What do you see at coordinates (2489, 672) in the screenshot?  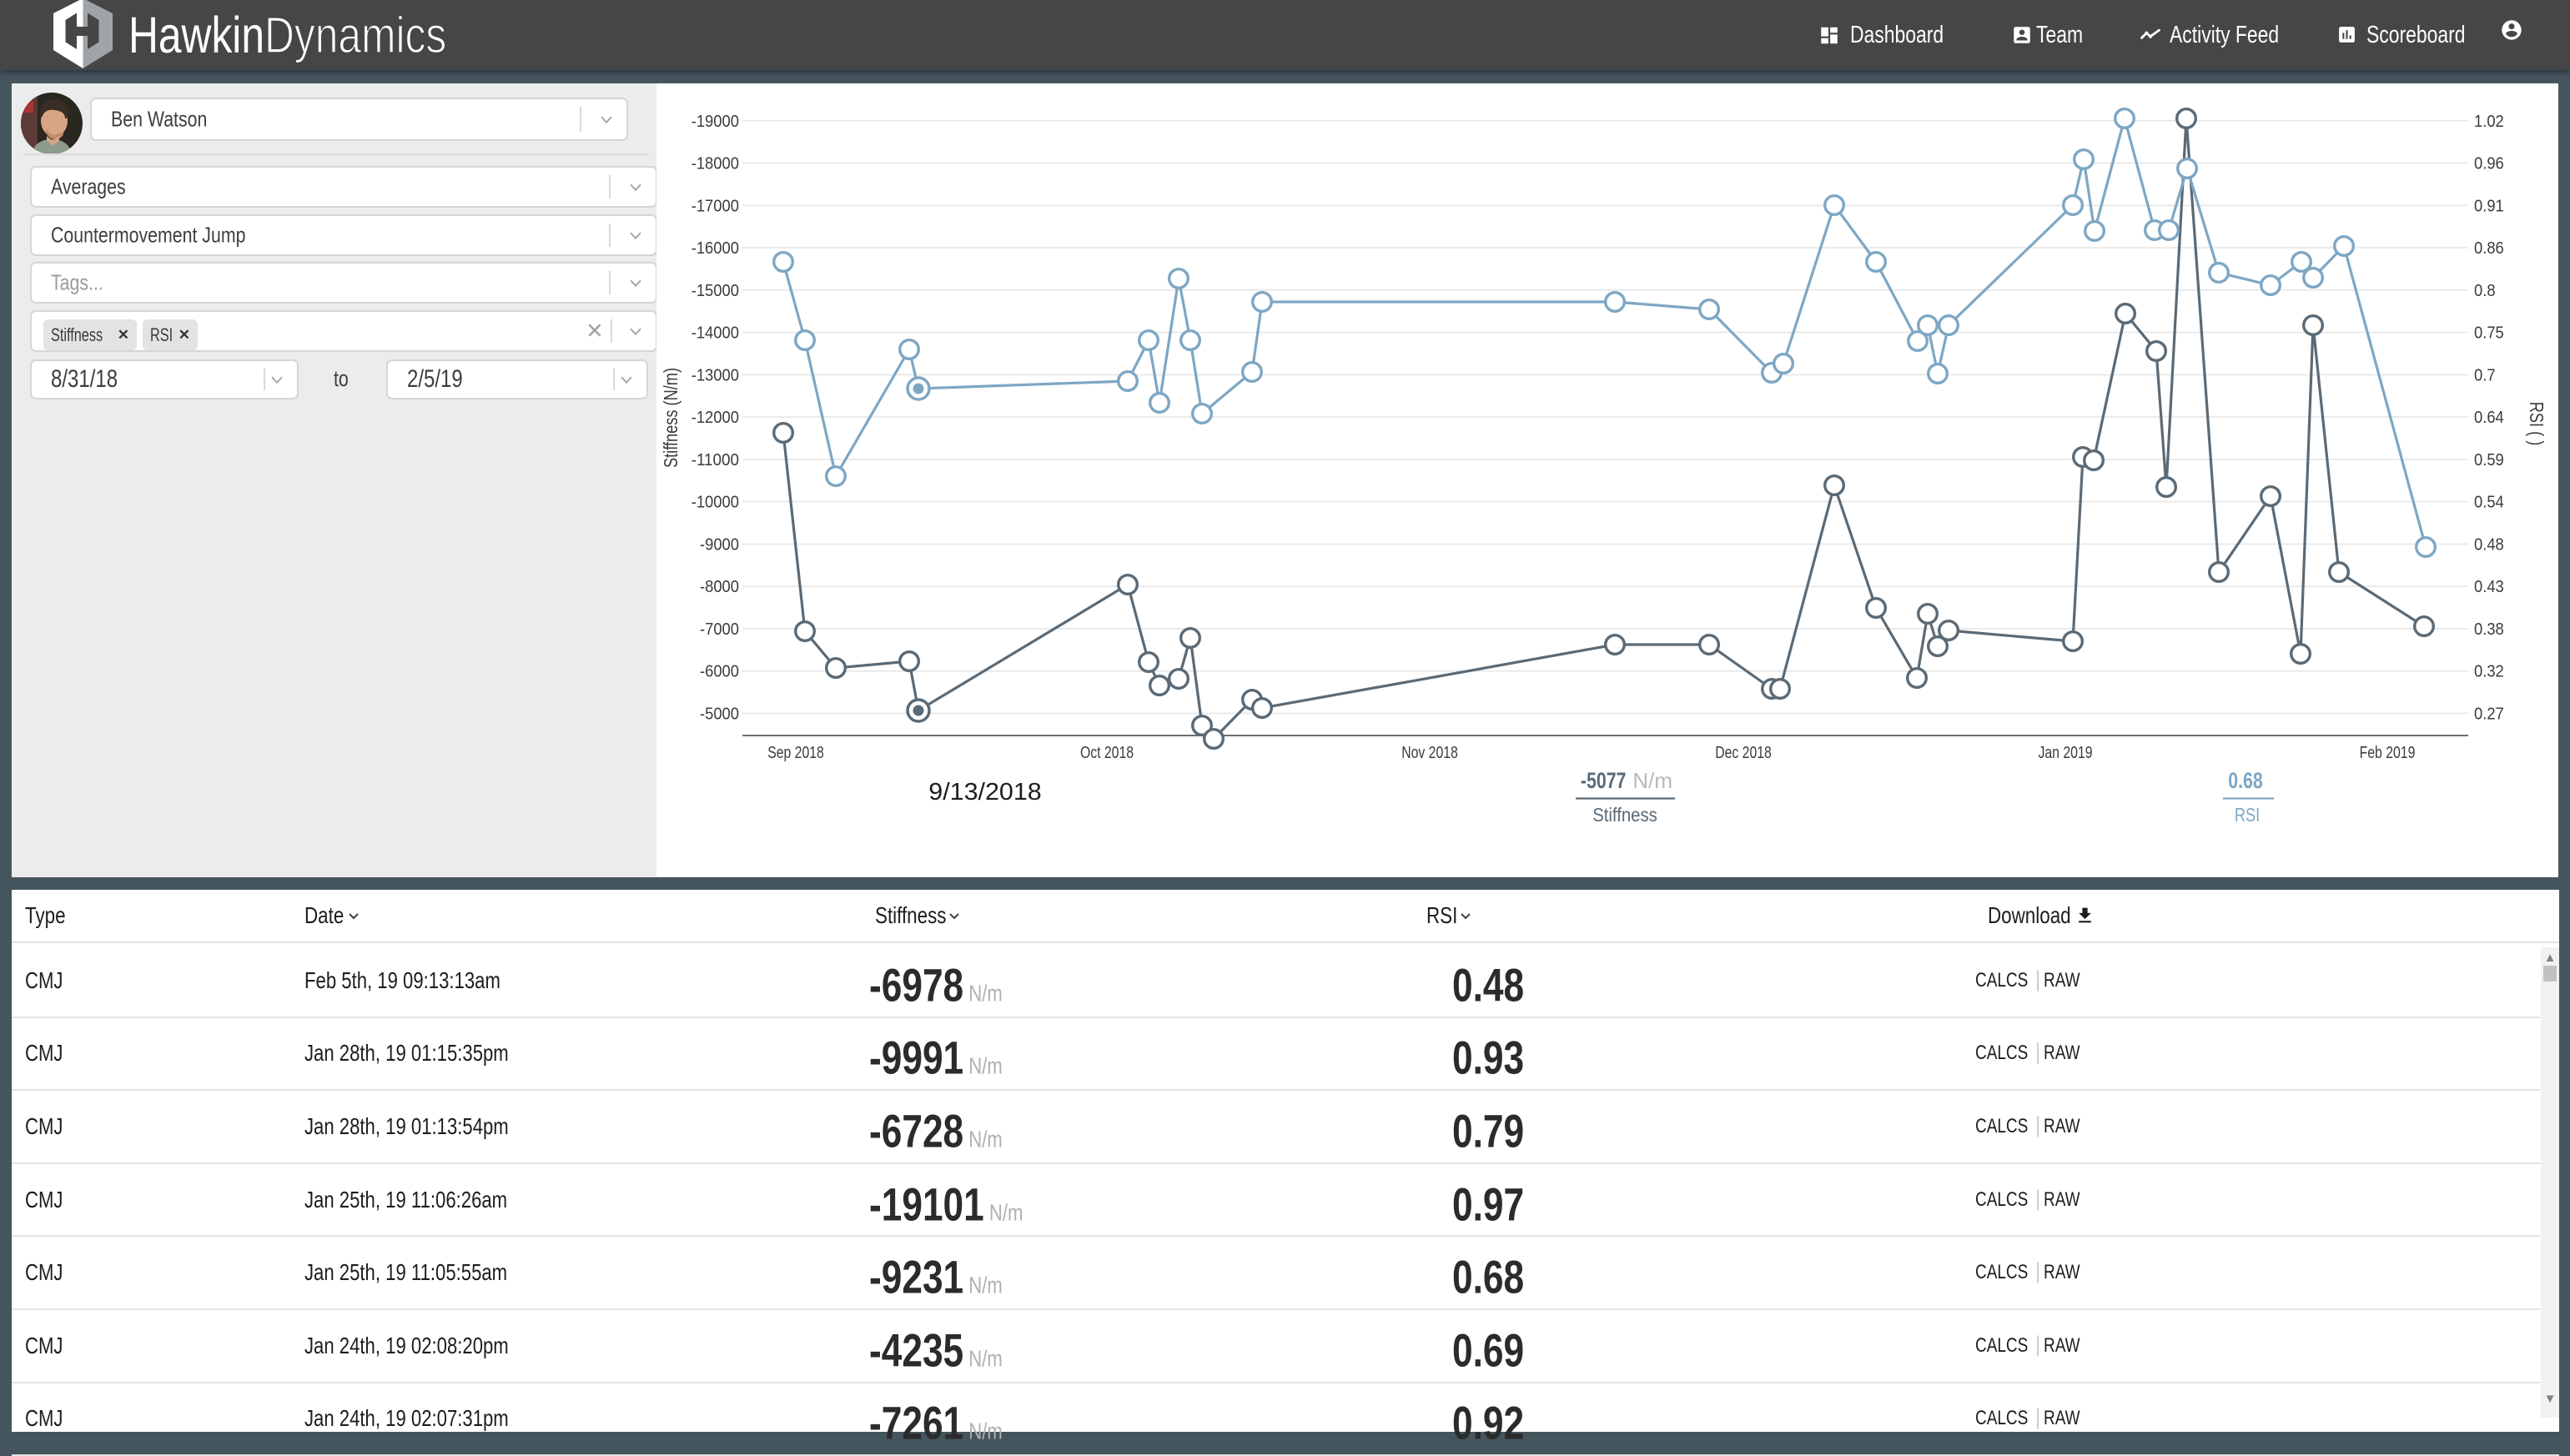 I see `svg-text: 0.32` at bounding box center [2489, 672].